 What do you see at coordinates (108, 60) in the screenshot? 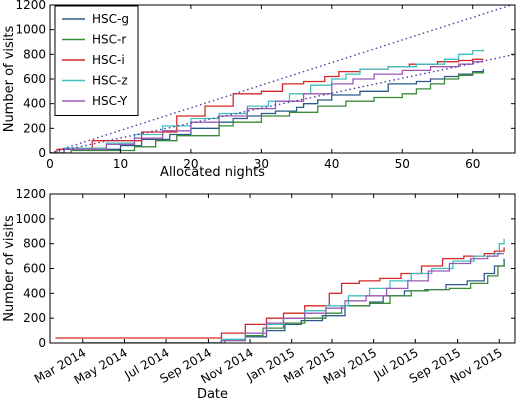
I see `legend-label: HSC-i` at bounding box center [108, 60].